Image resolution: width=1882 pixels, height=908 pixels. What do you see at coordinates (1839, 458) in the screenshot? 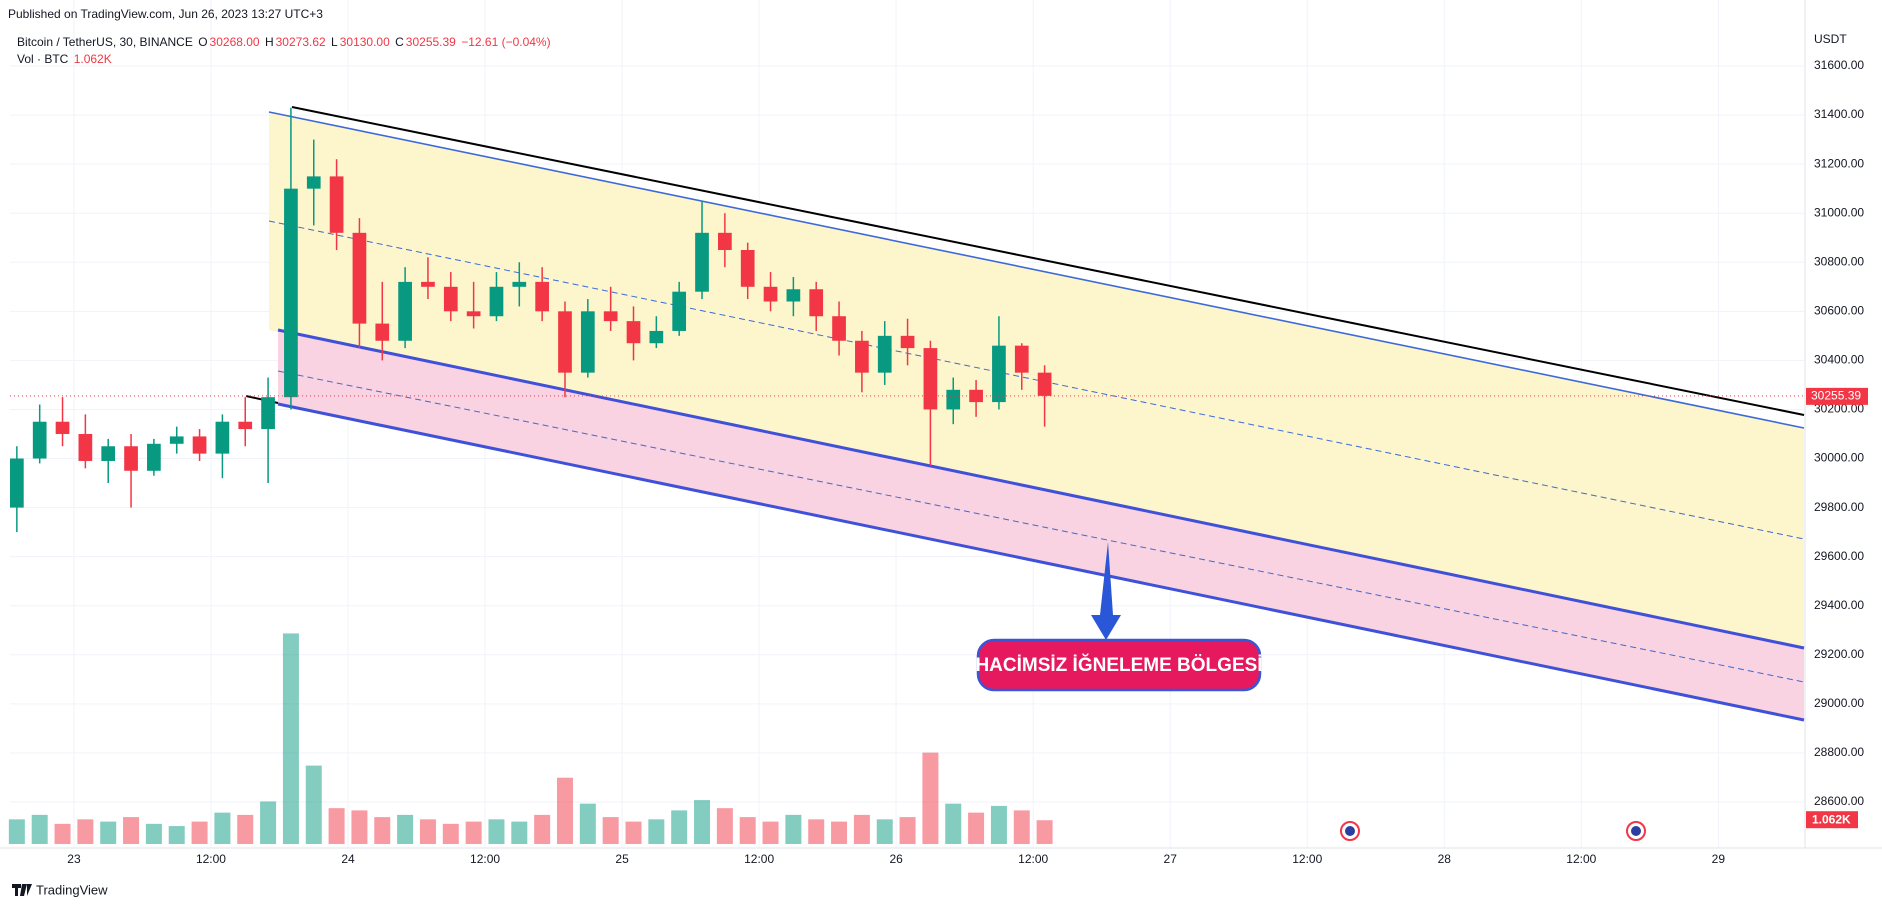
I see `y-tick-label: 30000.00` at bounding box center [1839, 458].